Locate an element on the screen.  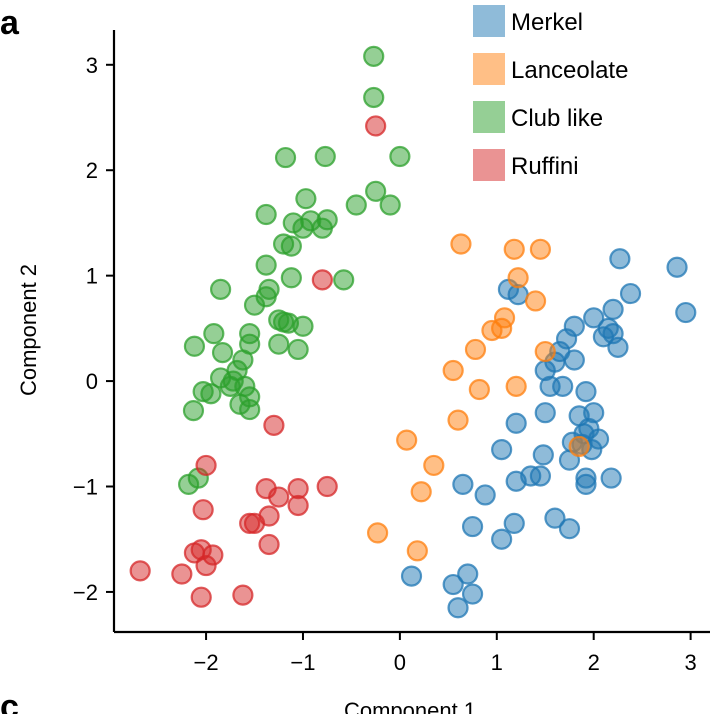
y-tick-label: 3 is located at coordinates (92, 65).